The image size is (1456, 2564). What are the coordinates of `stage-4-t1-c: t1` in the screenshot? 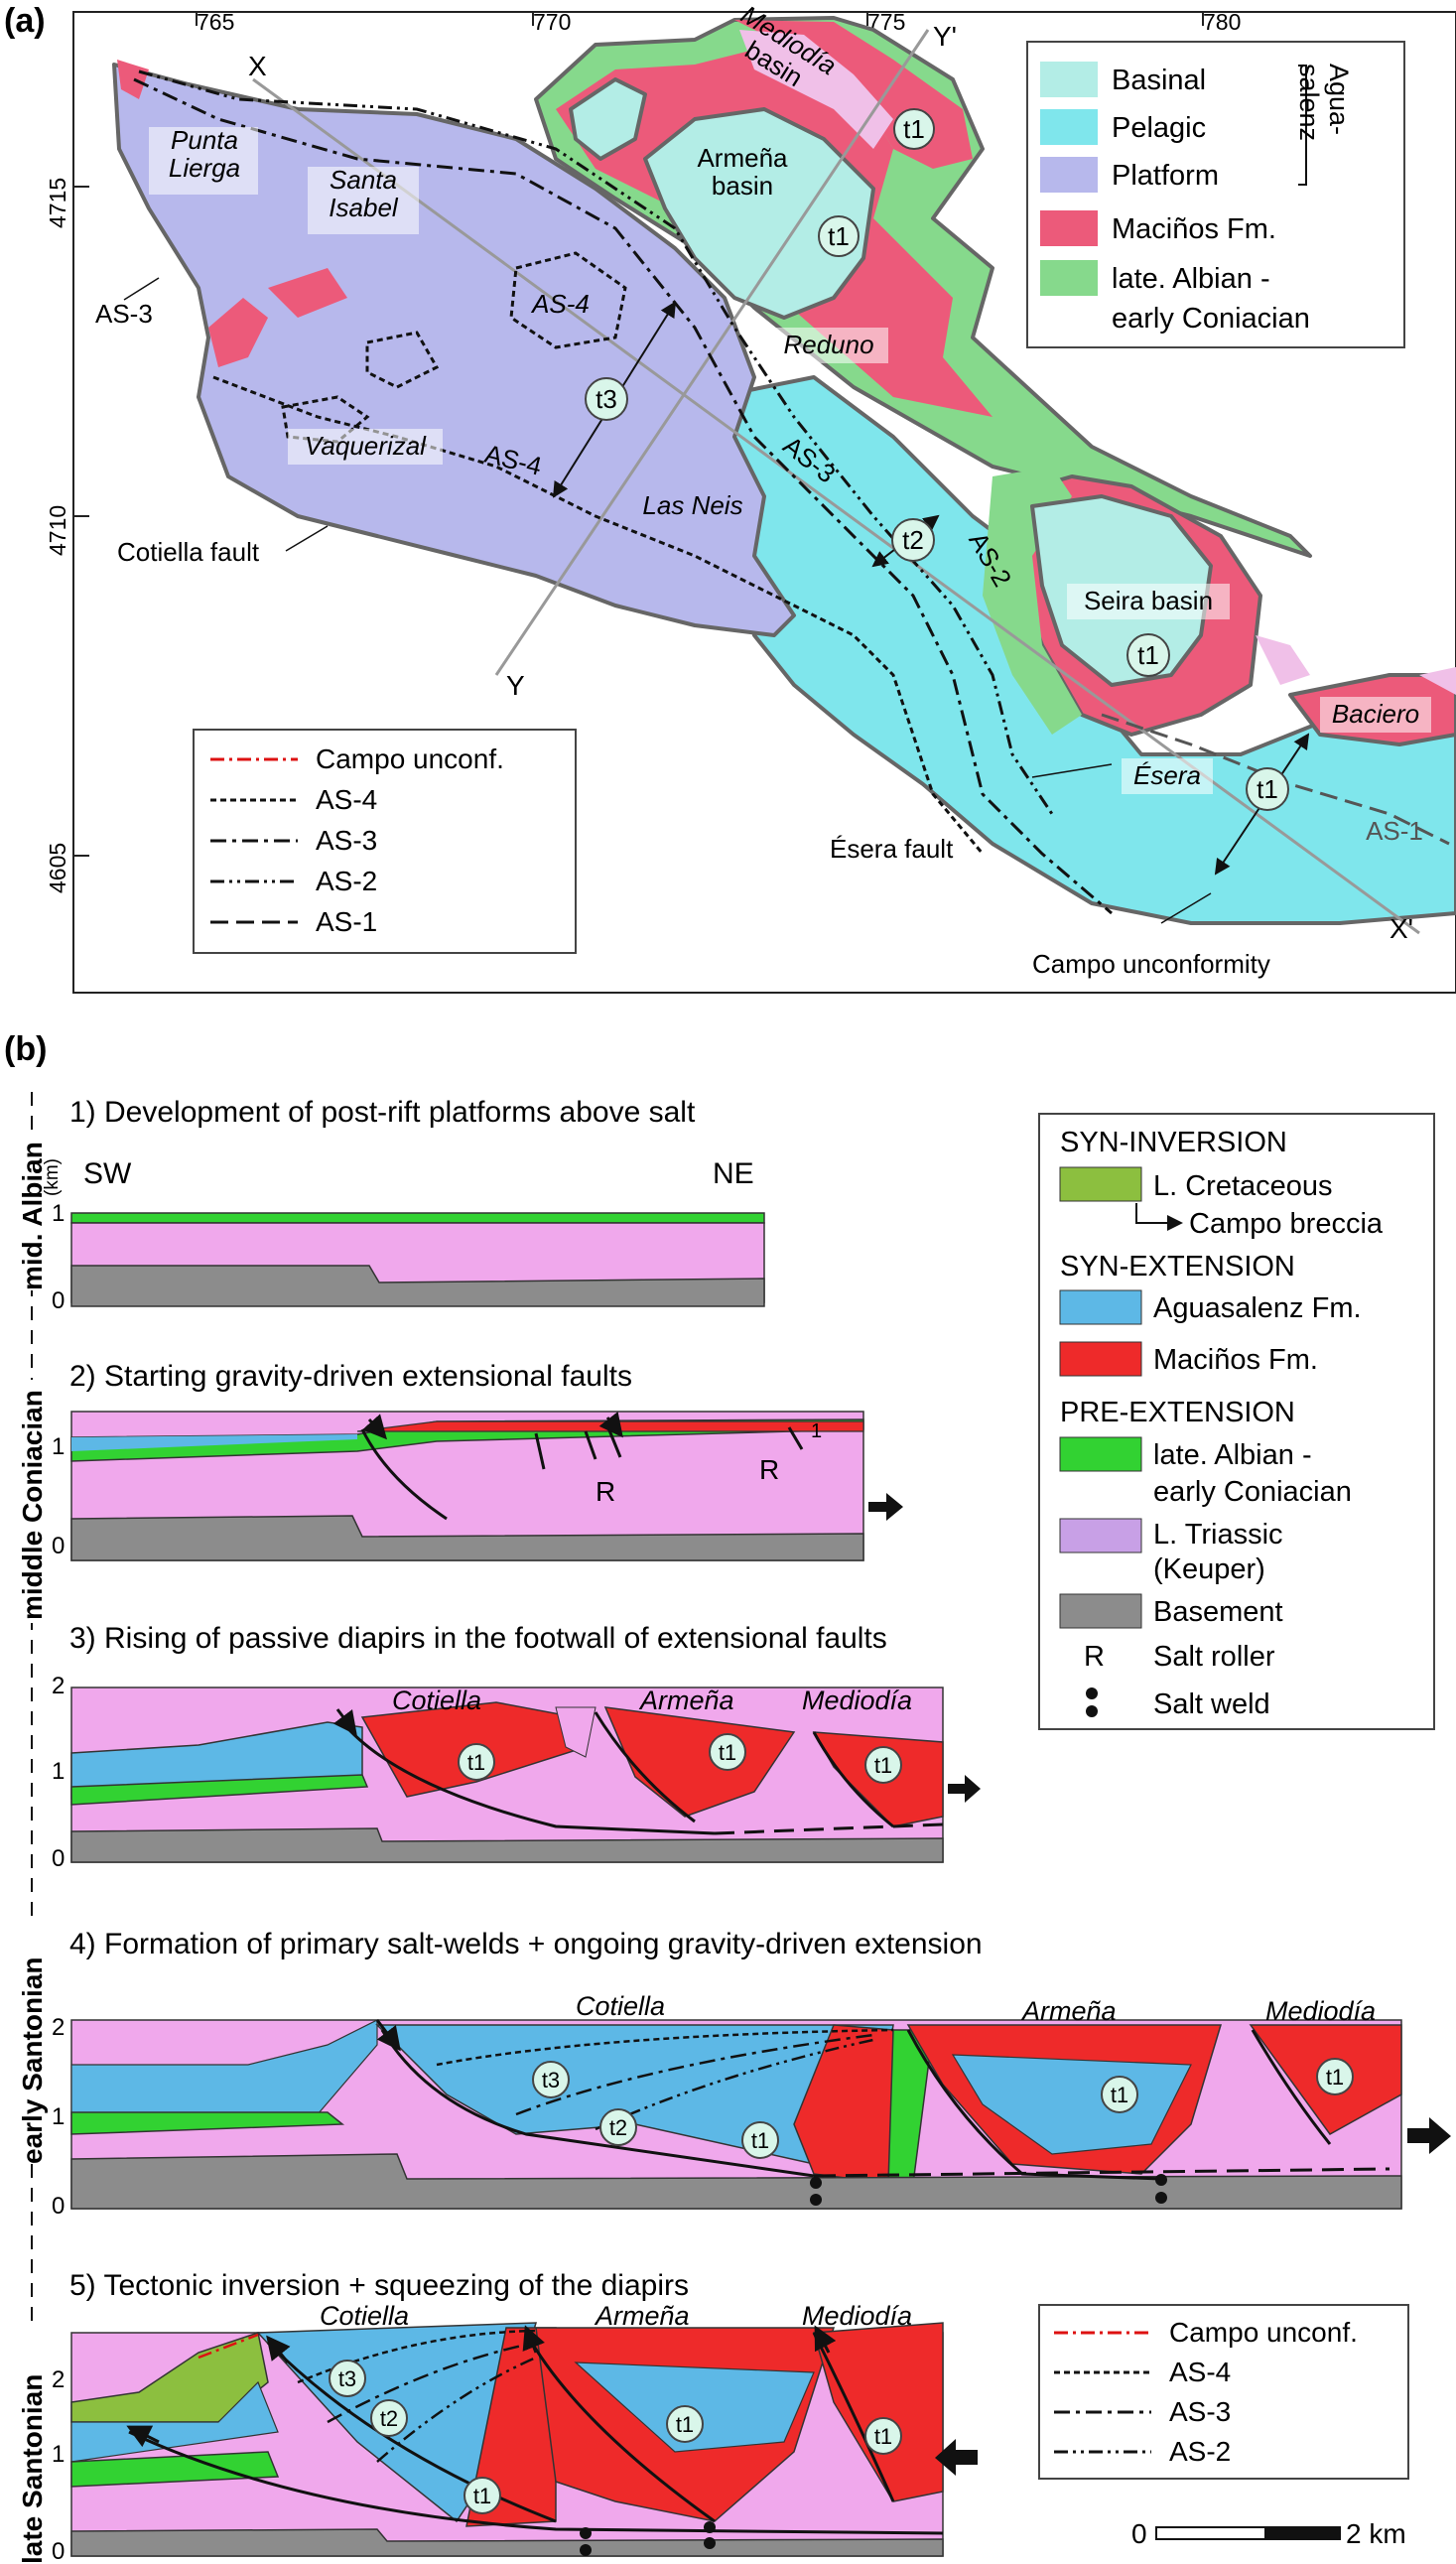 It's located at (1335, 2077).